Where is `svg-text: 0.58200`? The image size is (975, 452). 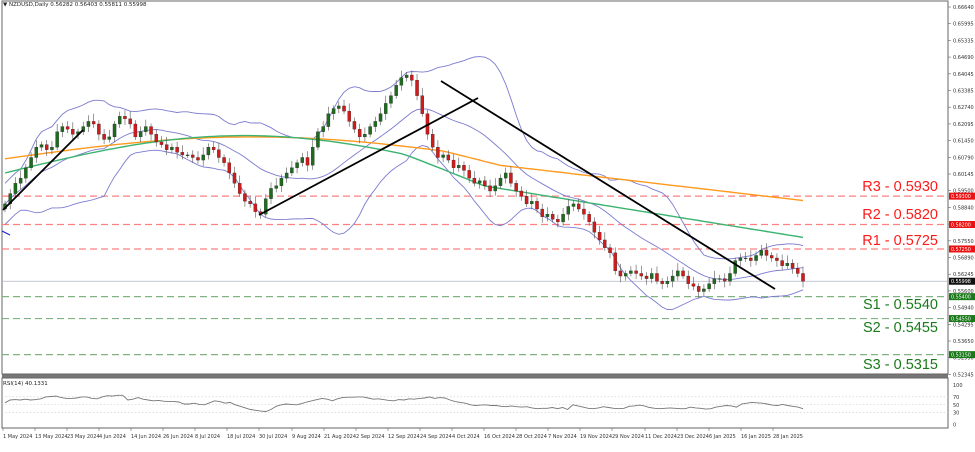
svg-text: 0.58200 is located at coordinates (961, 225).